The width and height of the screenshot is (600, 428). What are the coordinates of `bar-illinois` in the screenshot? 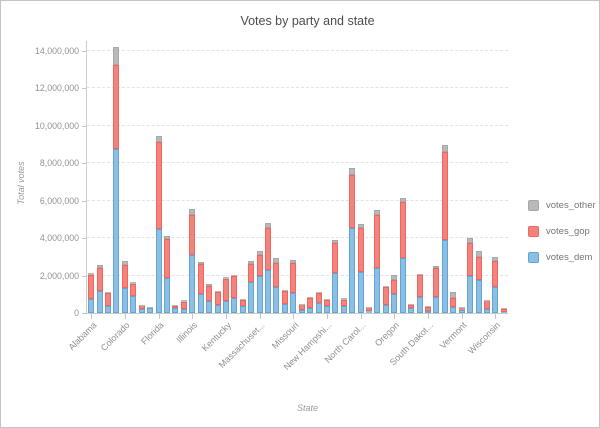 It's located at (192, 261).